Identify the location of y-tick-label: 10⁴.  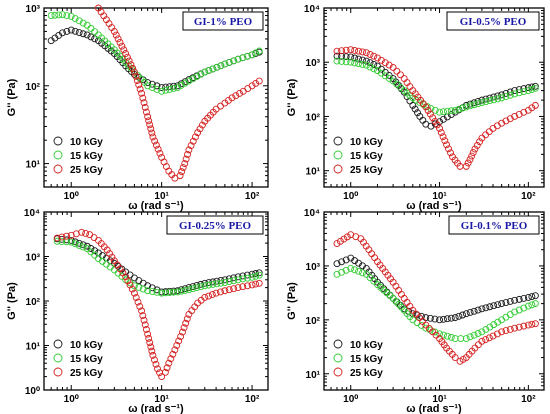
(32, 213).